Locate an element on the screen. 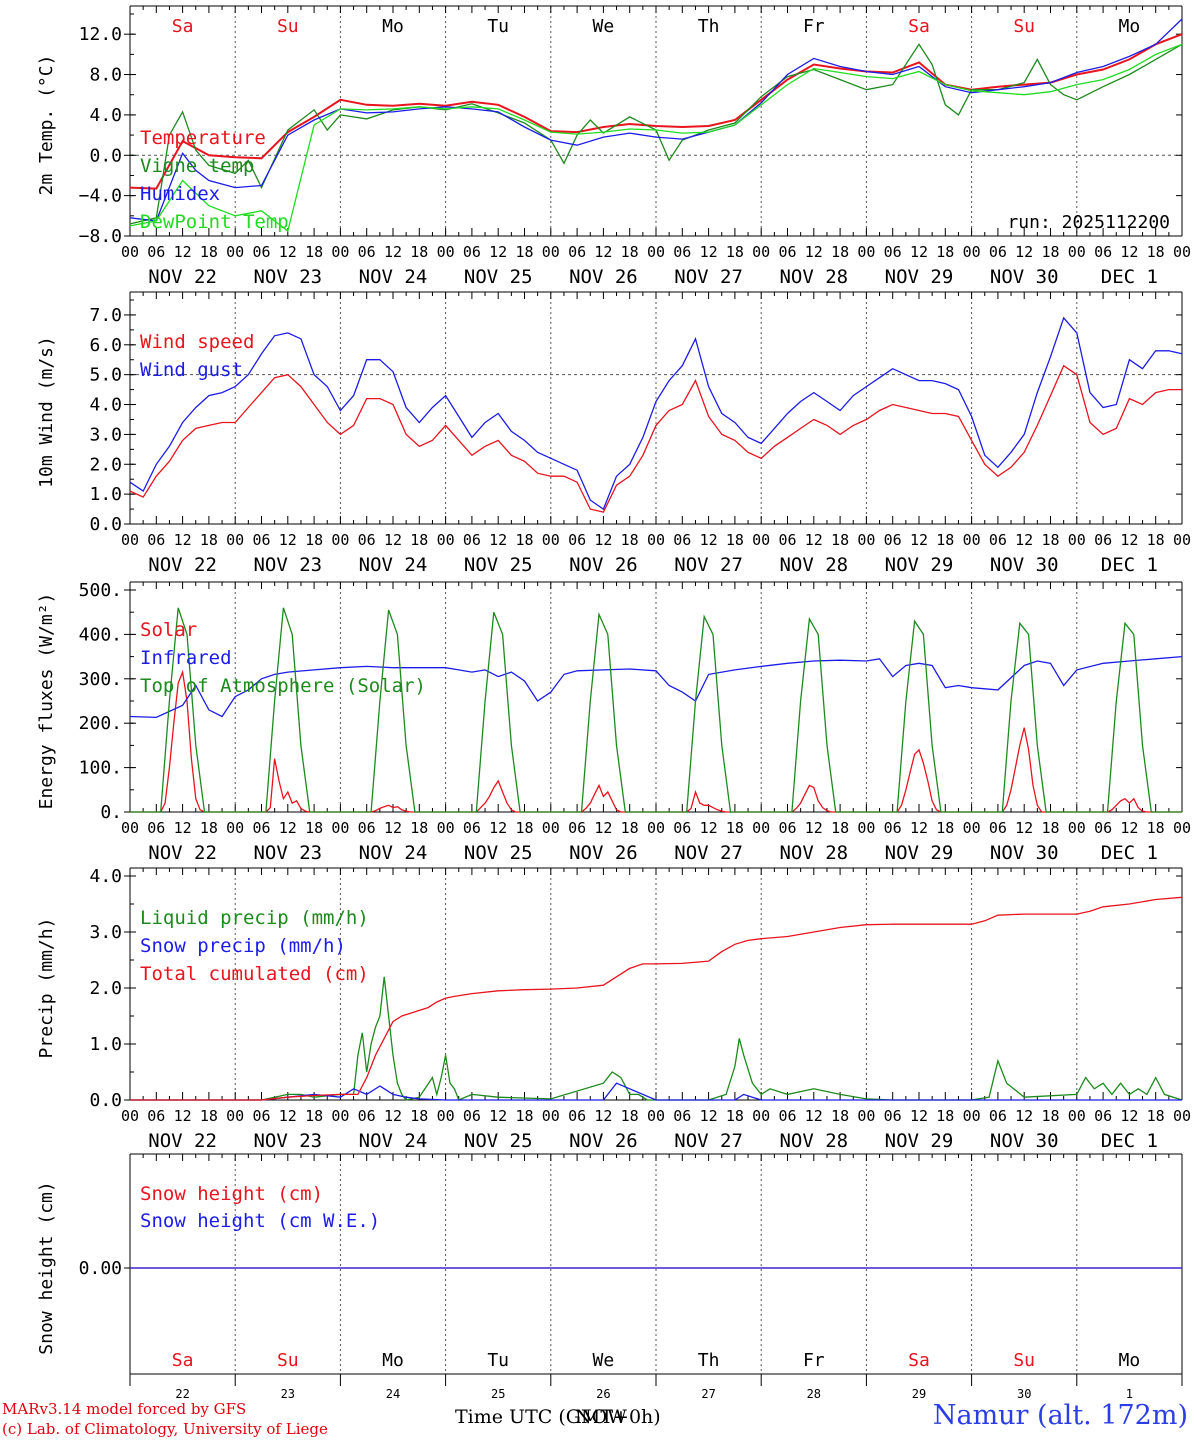 The height and width of the screenshot is (1440, 1194). x-date-label: DEC 1 is located at coordinates (1129, 277).